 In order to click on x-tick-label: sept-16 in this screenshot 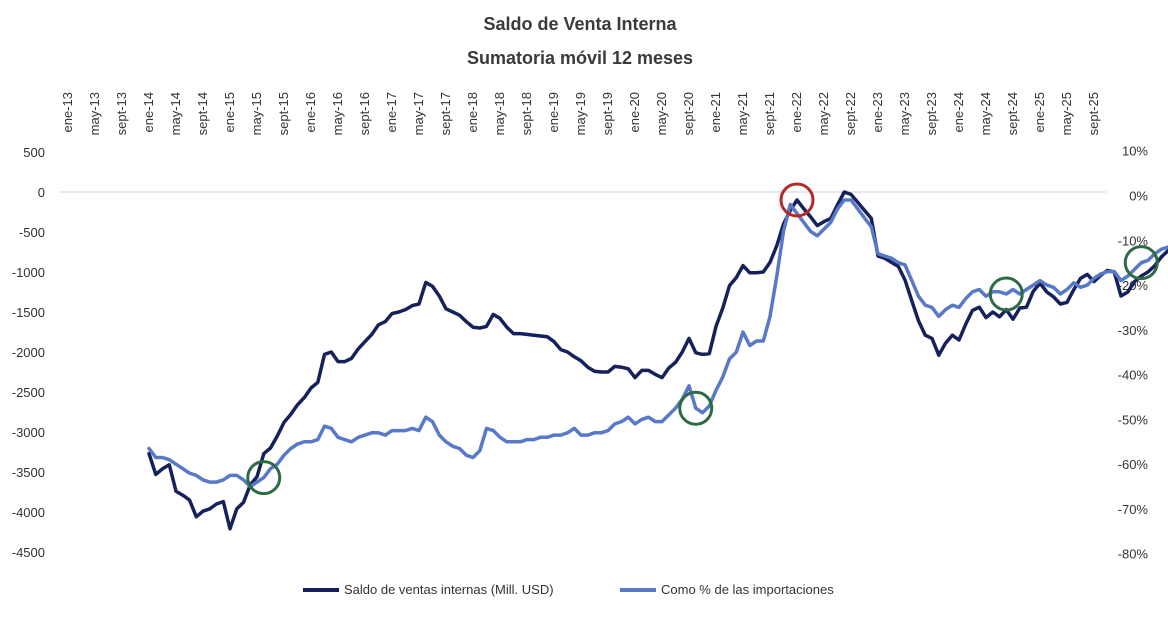, I will do `click(364, 113)`.